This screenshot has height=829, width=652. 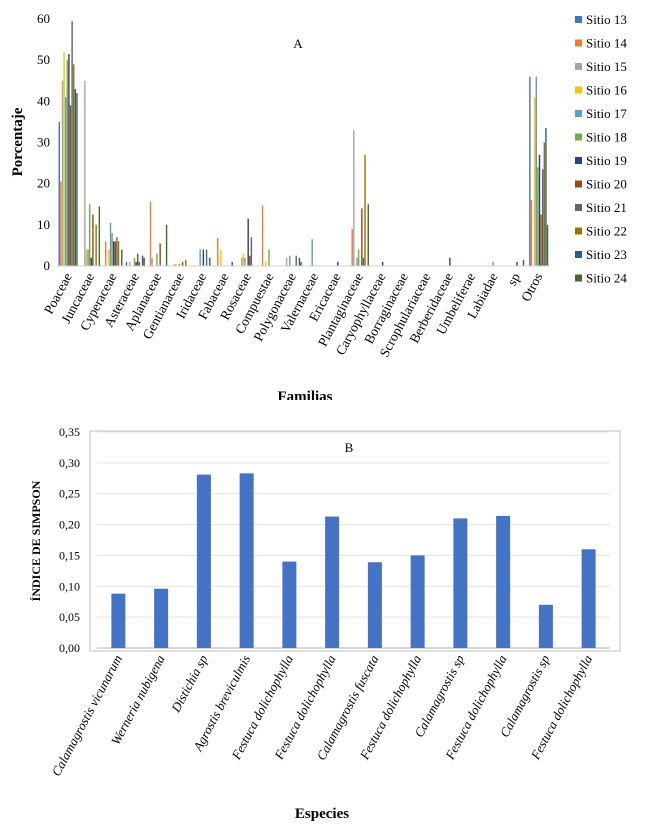 What do you see at coordinates (69, 648) in the screenshot?
I see `chart-b-ytick-label: 0,00` at bounding box center [69, 648].